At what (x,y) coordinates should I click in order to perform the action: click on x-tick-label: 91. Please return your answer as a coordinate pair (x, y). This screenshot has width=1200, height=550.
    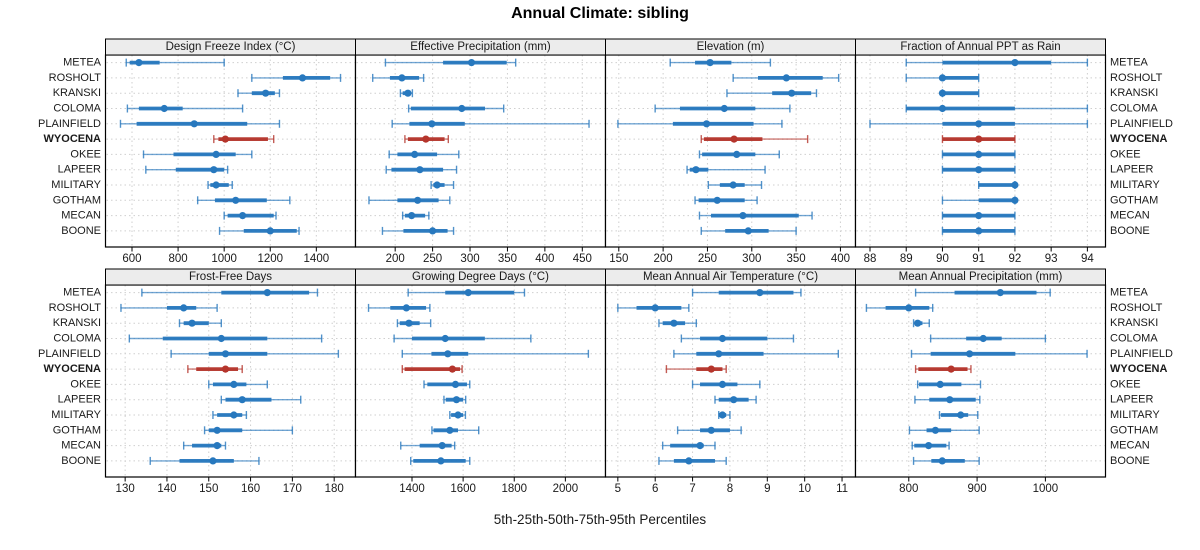
    Looking at the image, I should click on (978, 259).